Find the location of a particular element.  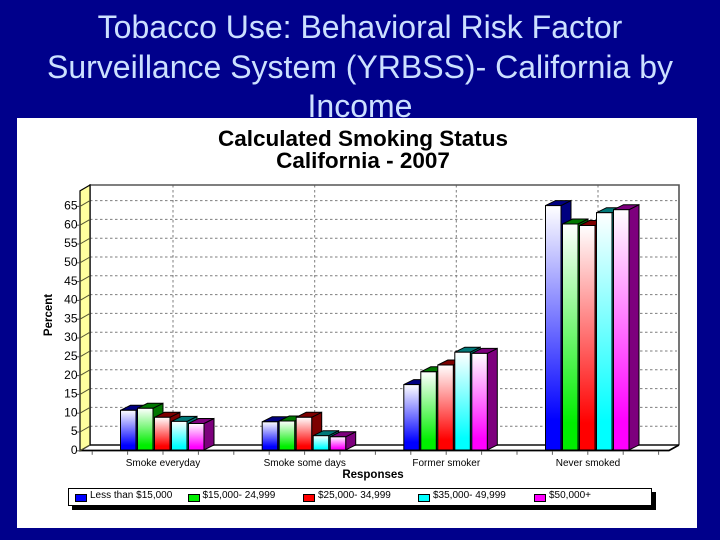

svg-text: 15 is located at coordinates (71, 394).